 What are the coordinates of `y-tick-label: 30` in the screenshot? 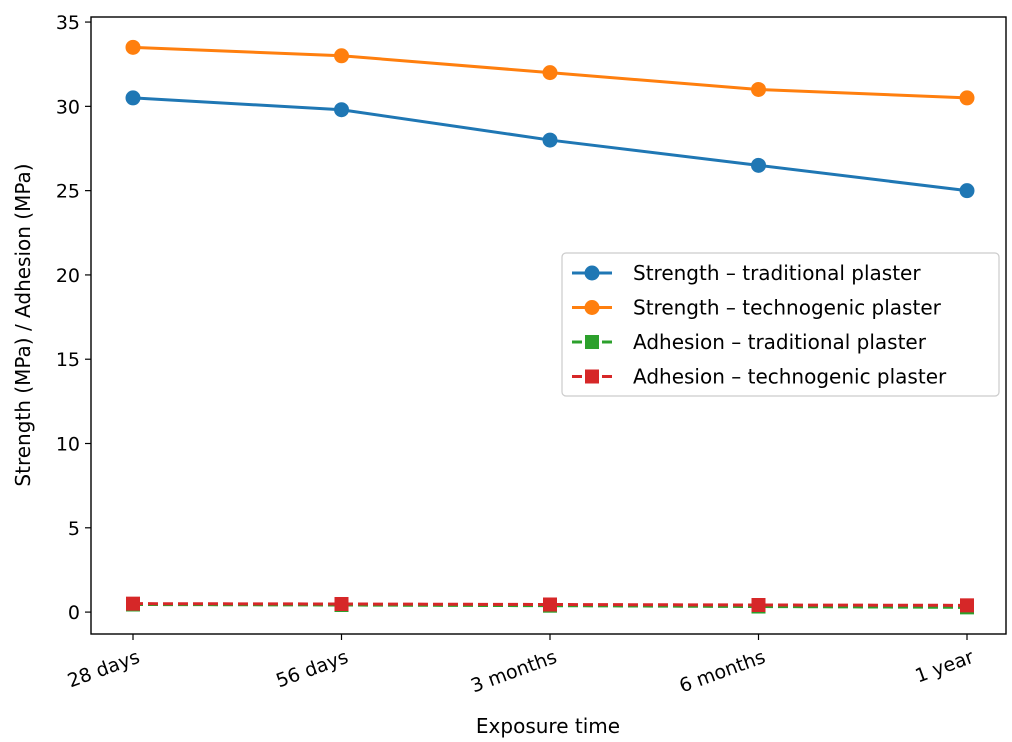 It's located at (68, 107).